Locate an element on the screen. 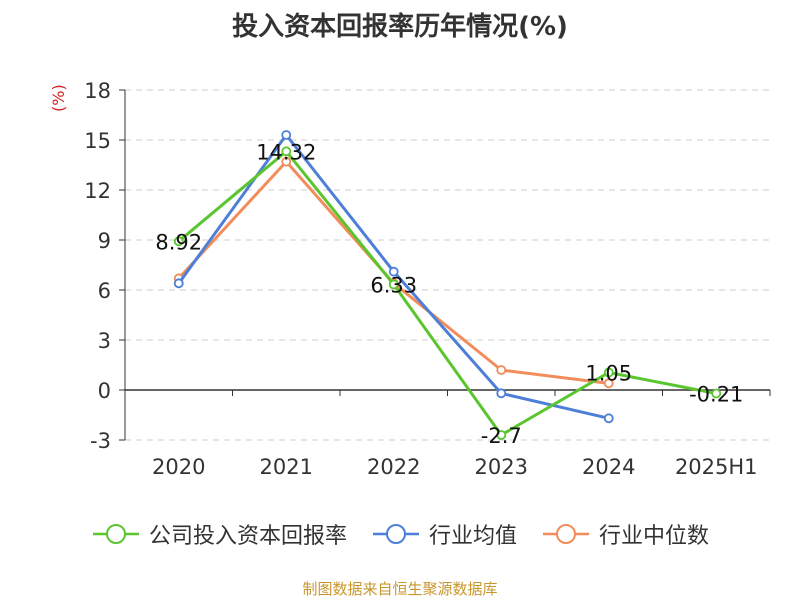 This screenshot has width=800, height=600. y-tick-label: 18 is located at coordinates (97, 91).